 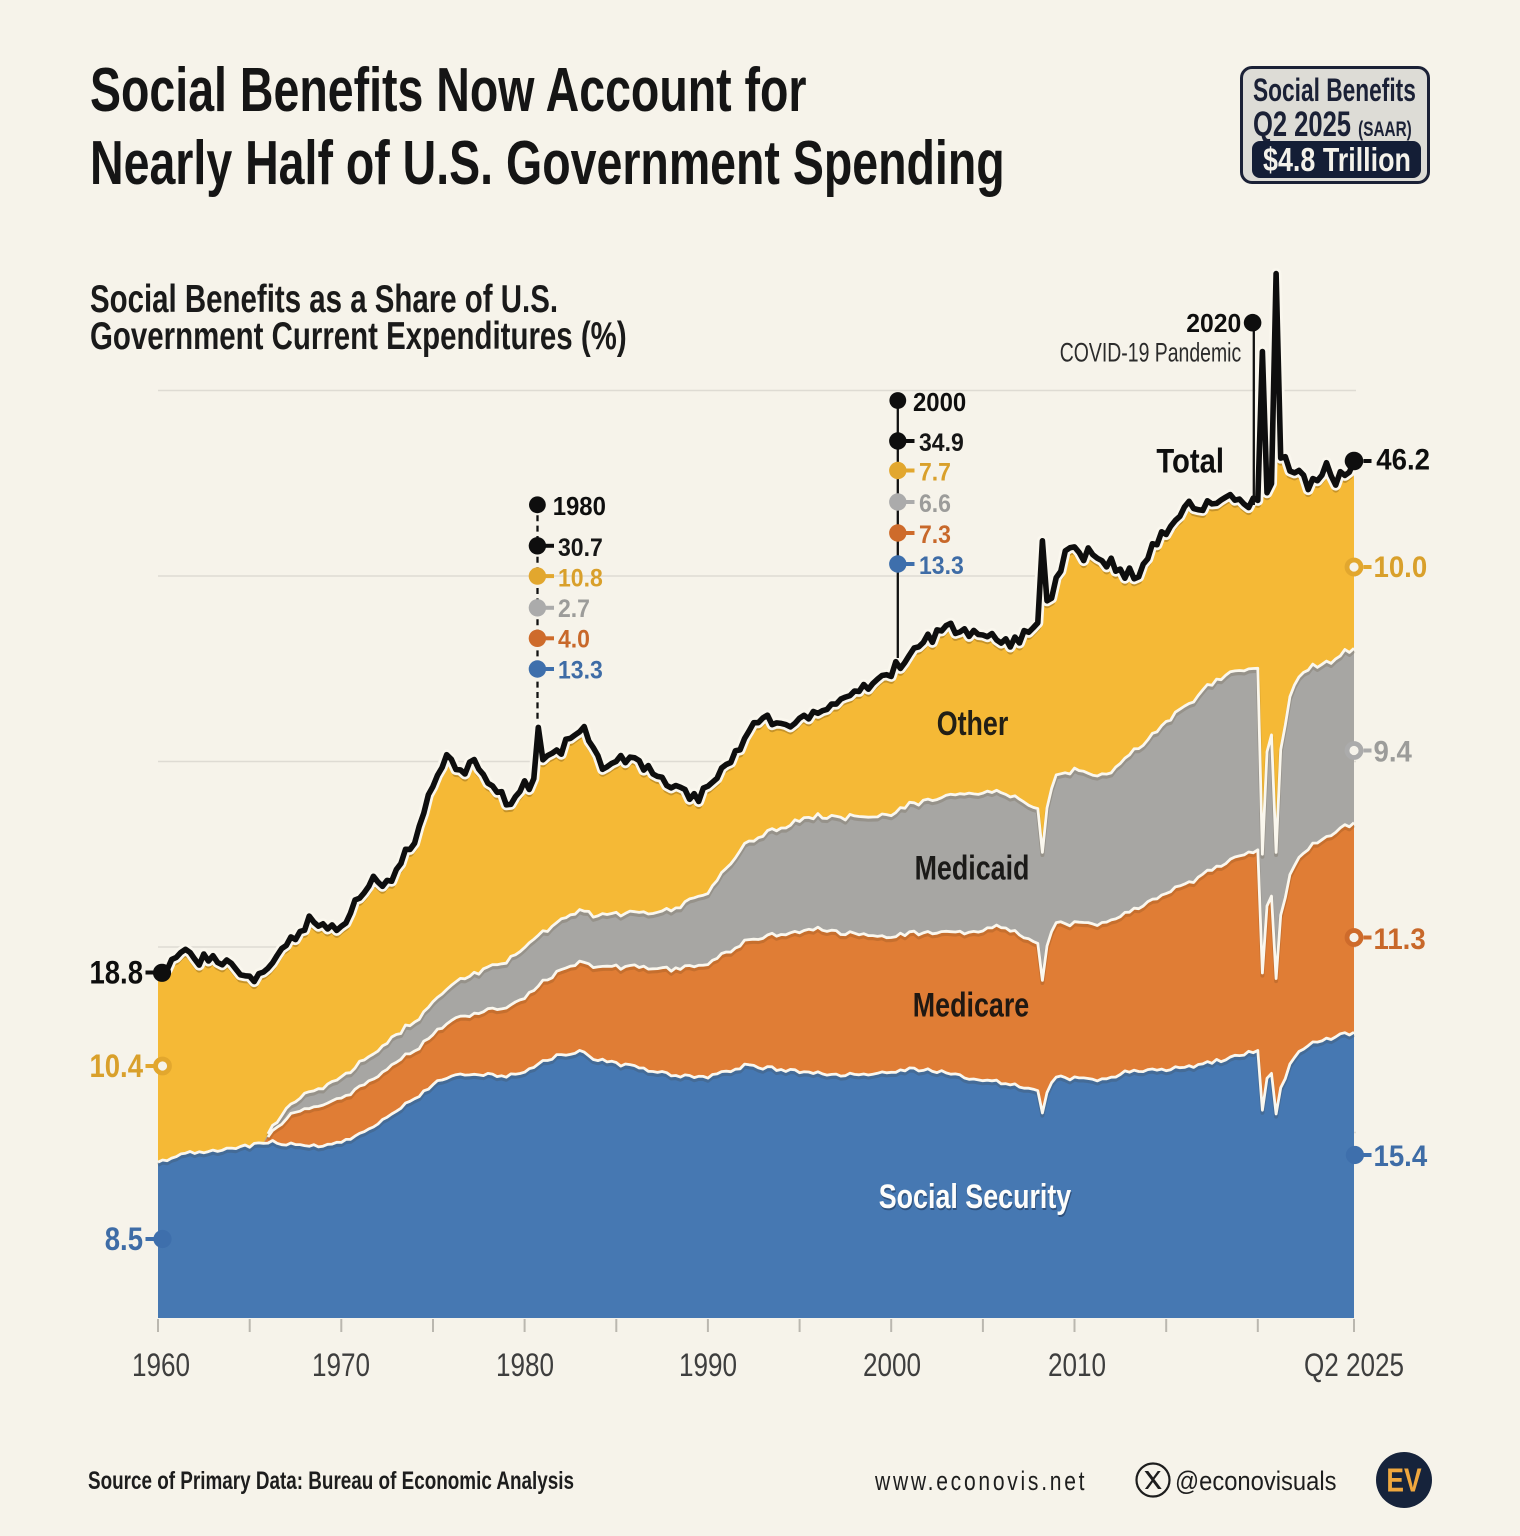 What do you see at coordinates (973, 724) in the screenshot?
I see `svg-text: Other` at bounding box center [973, 724].